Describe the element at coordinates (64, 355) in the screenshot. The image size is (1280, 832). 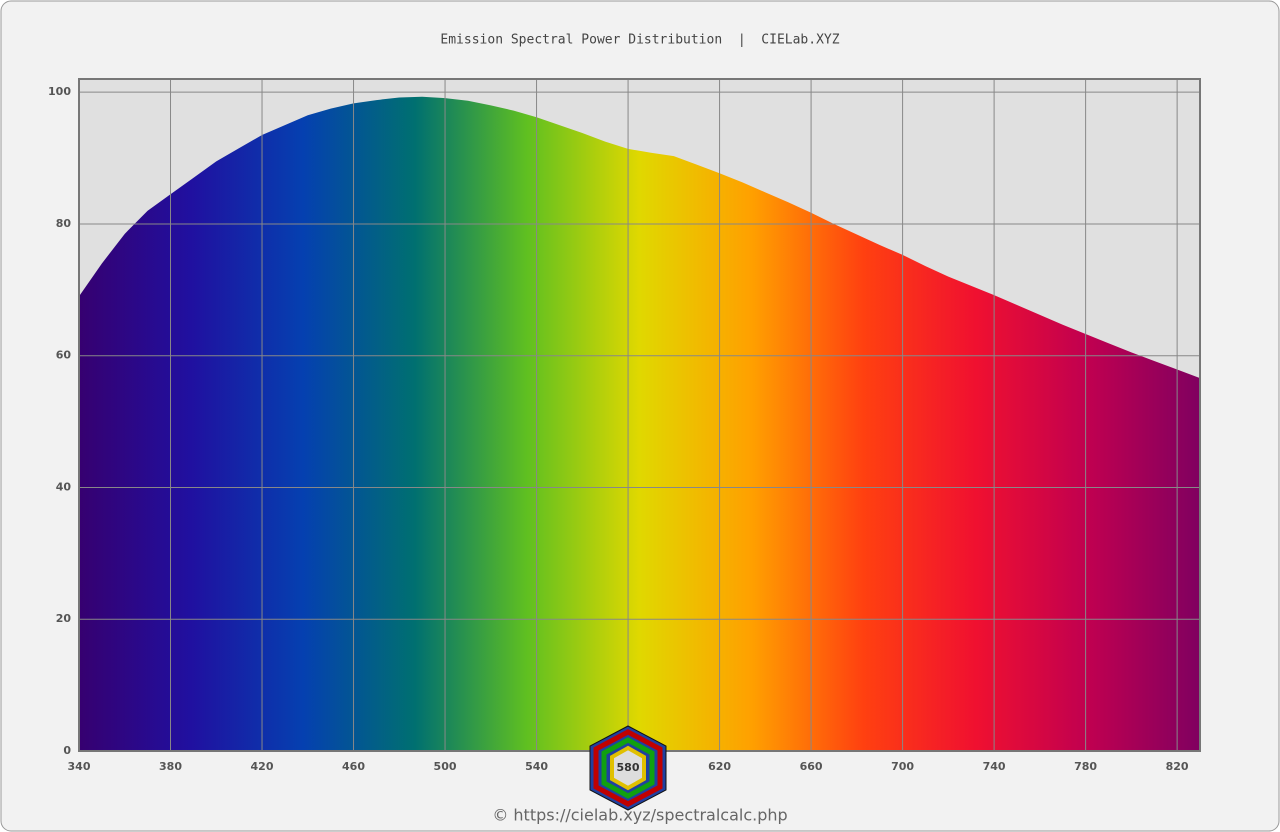
I see `y-tick-label: 60` at that location.